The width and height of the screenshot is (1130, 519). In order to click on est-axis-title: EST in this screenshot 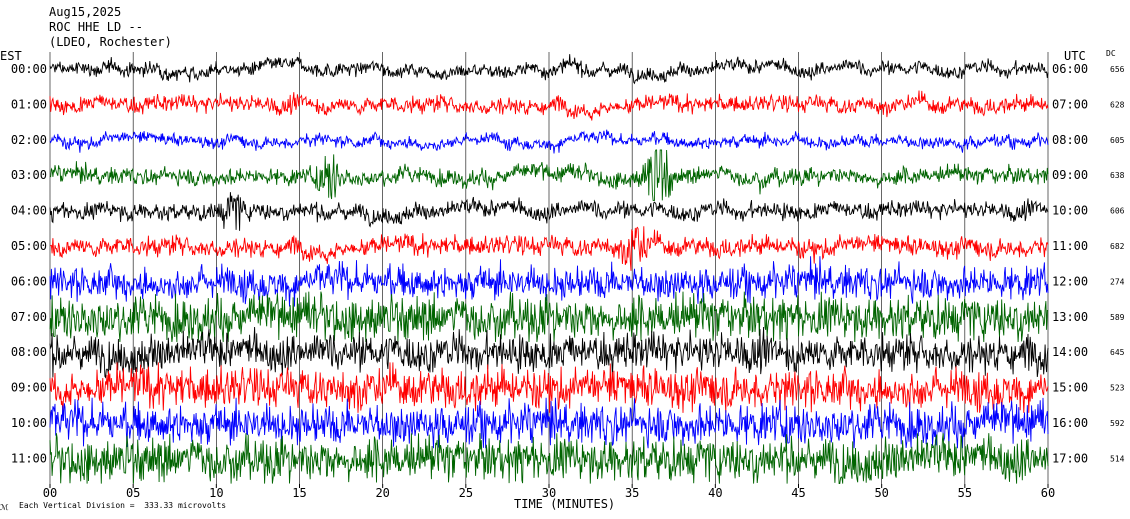, I will do `click(11, 56)`.